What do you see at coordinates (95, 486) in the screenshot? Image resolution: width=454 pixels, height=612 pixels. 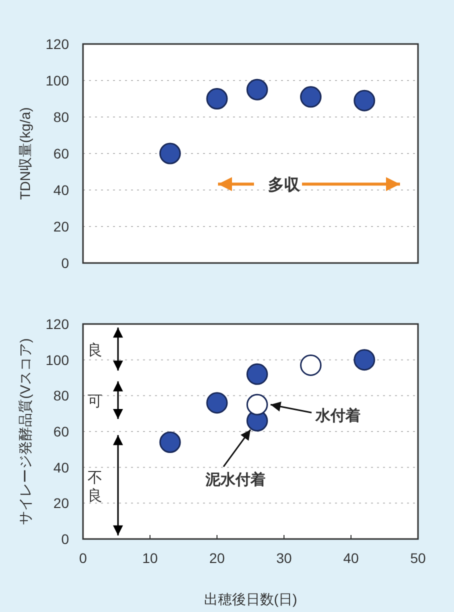 I see `annotation: 不良` at bounding box center [95, 486].